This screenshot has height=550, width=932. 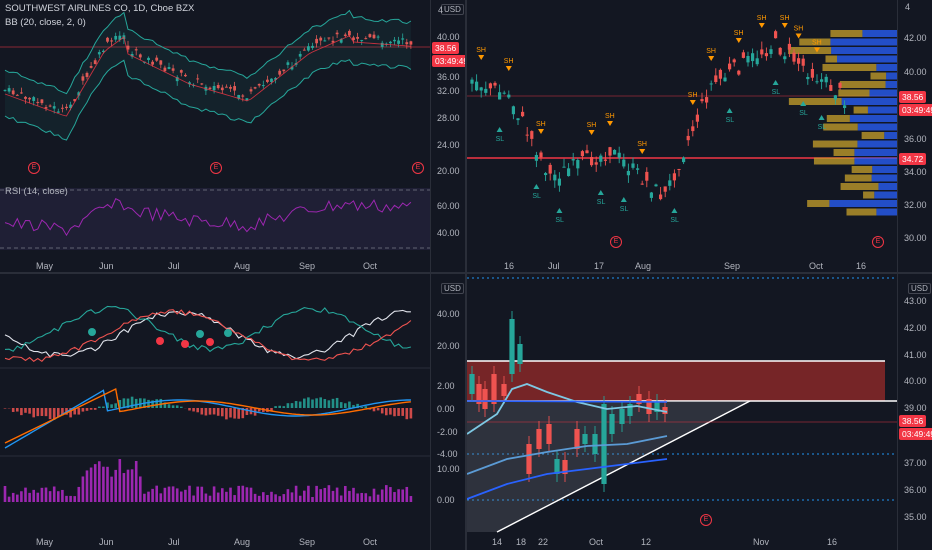 I want to click on tl-axis-tick: 28.00, so click(x=448, y=118).